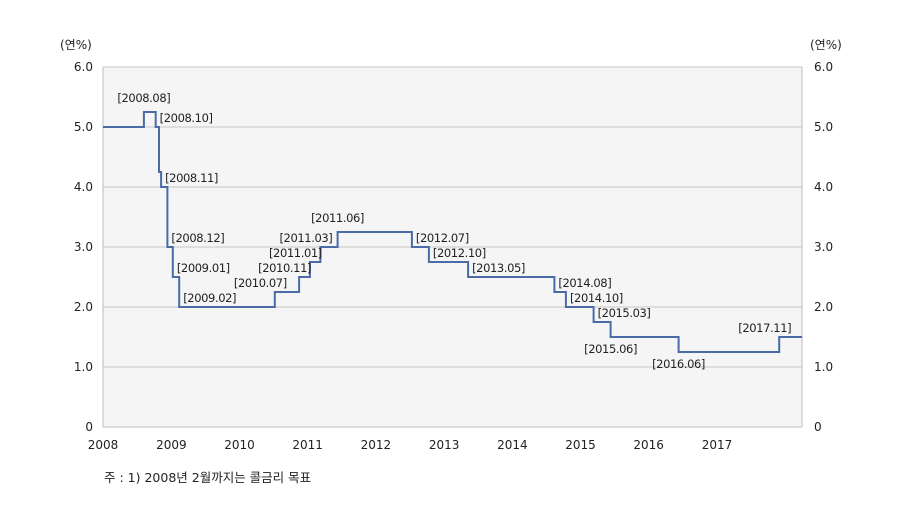 The height and width of the screenshot is (528, 903). I want to click on annotation-label: [2015.03], so click(624, 313).